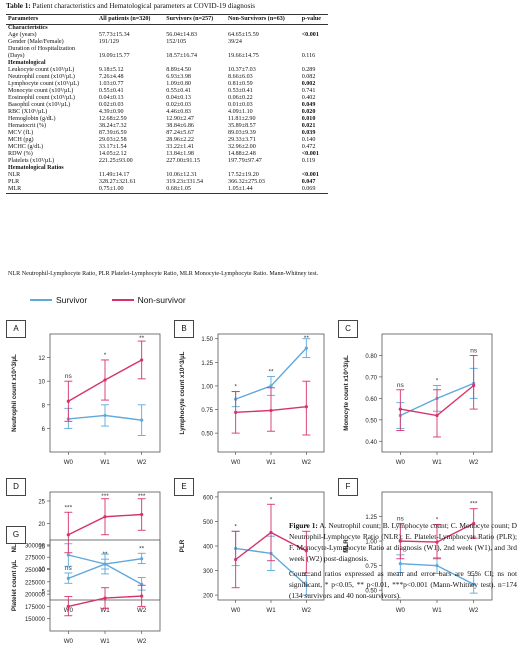 The image size is (520, 657). I want to click on y-tick-label: 225000, so click(35, 583).